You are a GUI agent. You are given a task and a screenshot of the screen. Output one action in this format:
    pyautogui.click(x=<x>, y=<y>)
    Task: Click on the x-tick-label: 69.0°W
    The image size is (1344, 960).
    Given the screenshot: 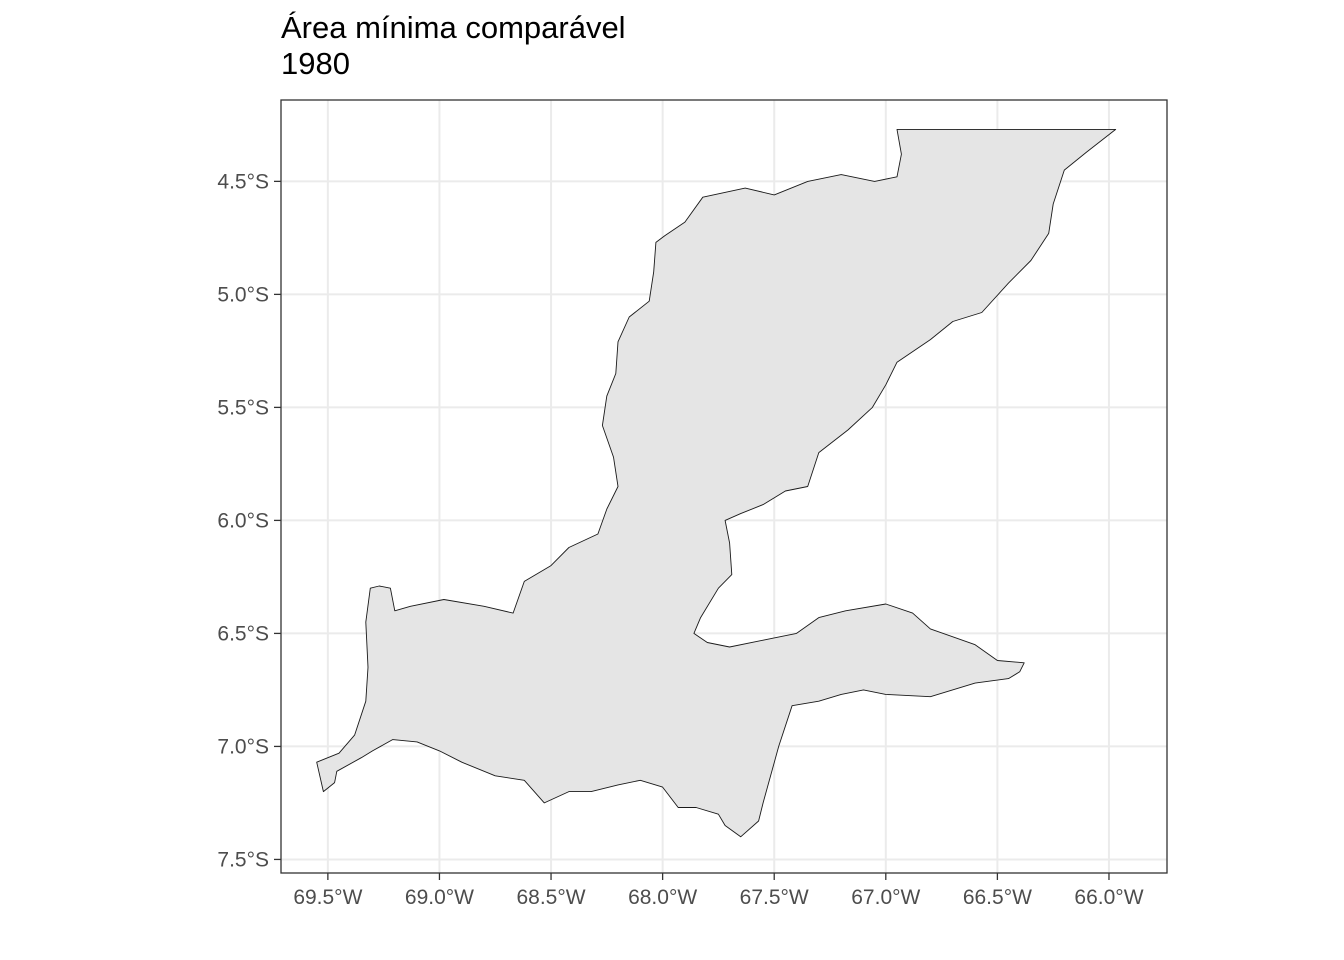 What is the action you would take?
    pyautogui.click(x=439, y=897)
    